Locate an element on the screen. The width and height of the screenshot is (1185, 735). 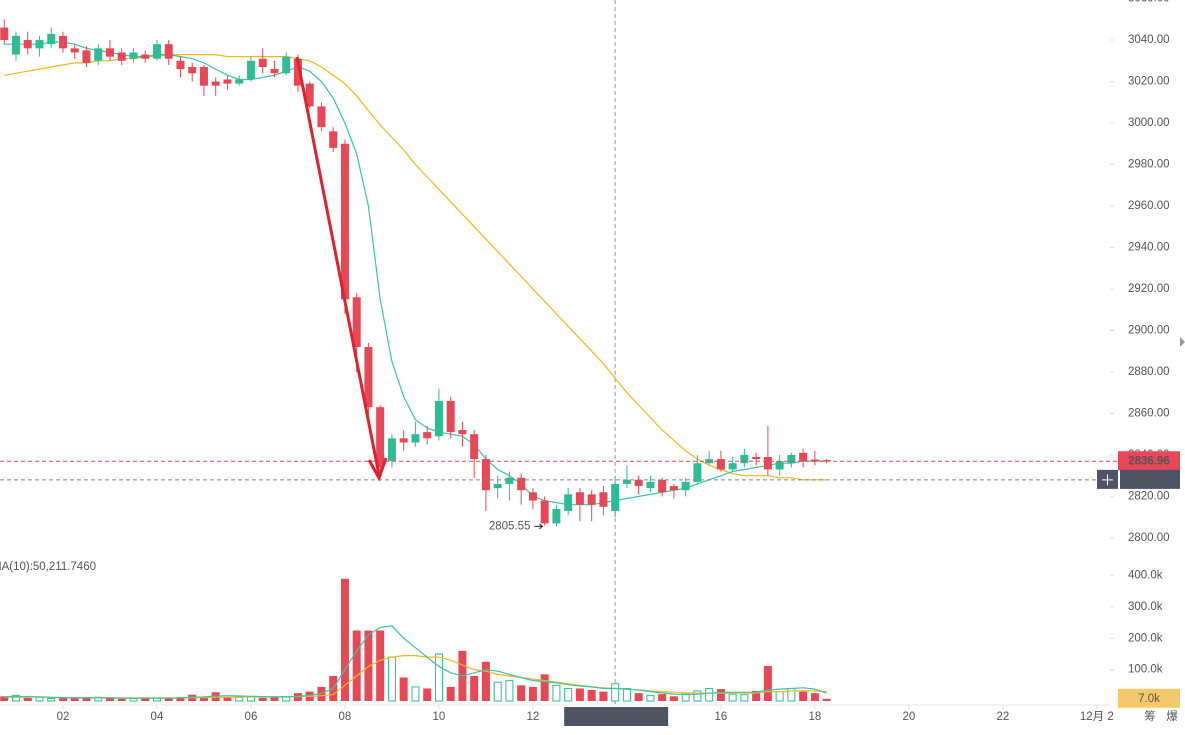
crosshair-time-label: 2025-12-01 13:45 is located at coordinates (616, 717).